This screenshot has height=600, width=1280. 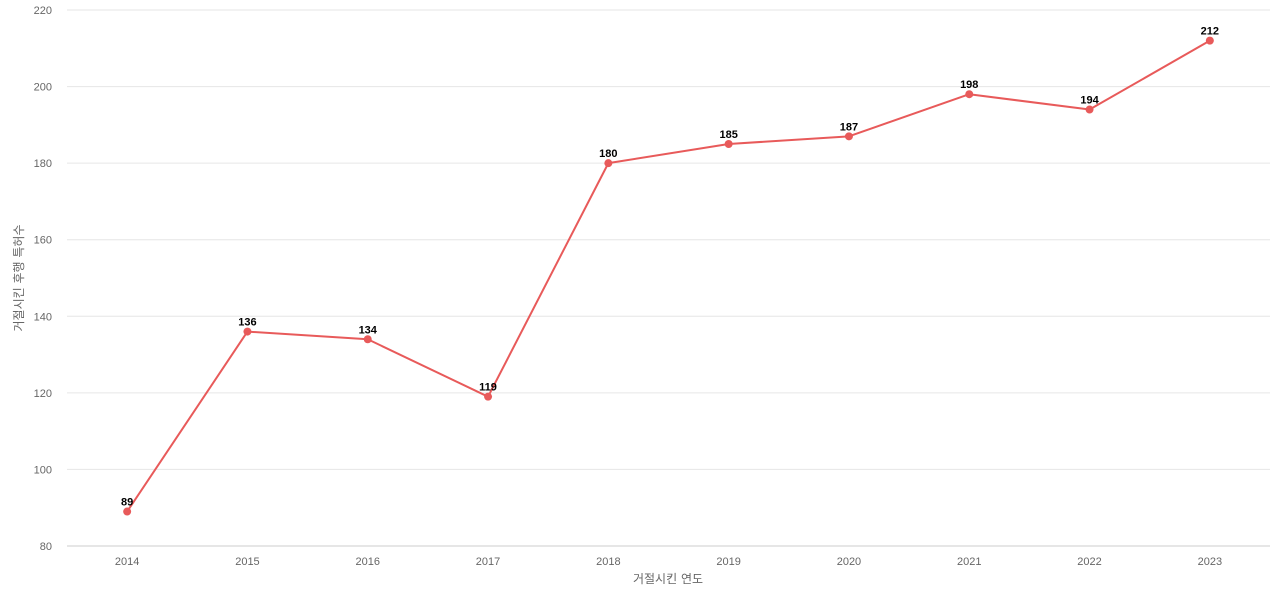 I want to click on y-tick-label: 180, so click(x=43, y=164).